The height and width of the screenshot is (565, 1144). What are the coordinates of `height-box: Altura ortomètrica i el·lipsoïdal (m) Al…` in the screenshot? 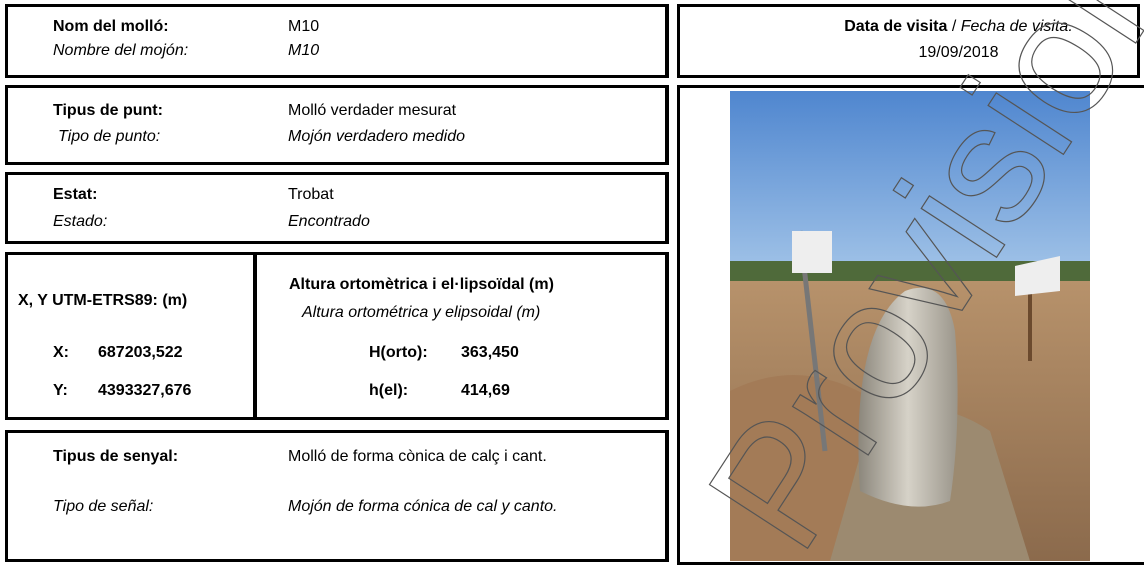 It's located at (461, 336).